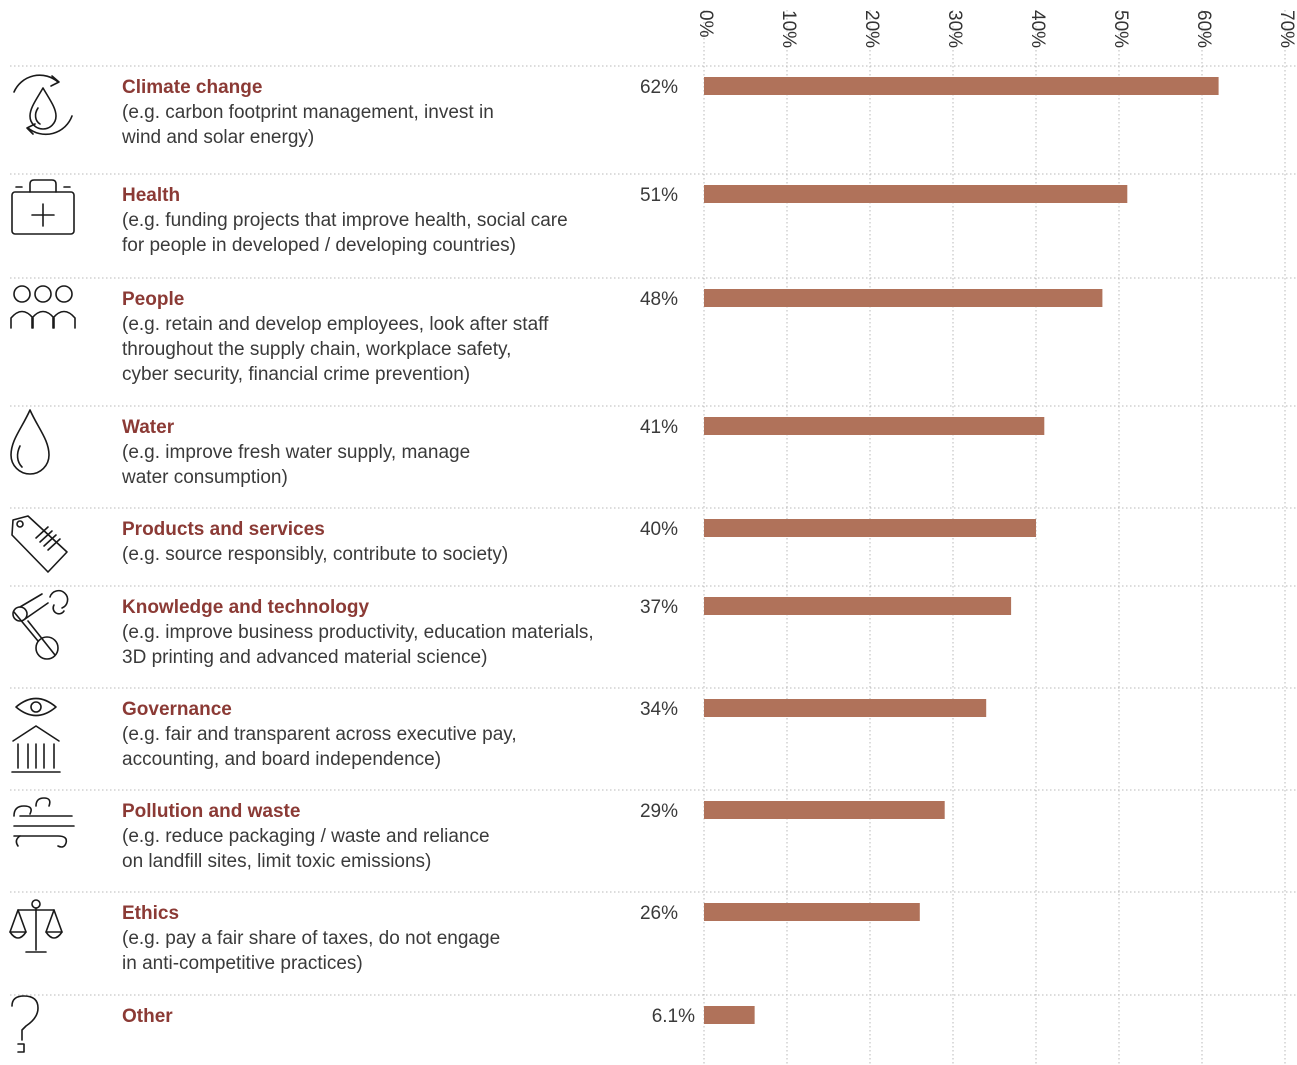  I want to click on scales-icon, so click(36, 926).